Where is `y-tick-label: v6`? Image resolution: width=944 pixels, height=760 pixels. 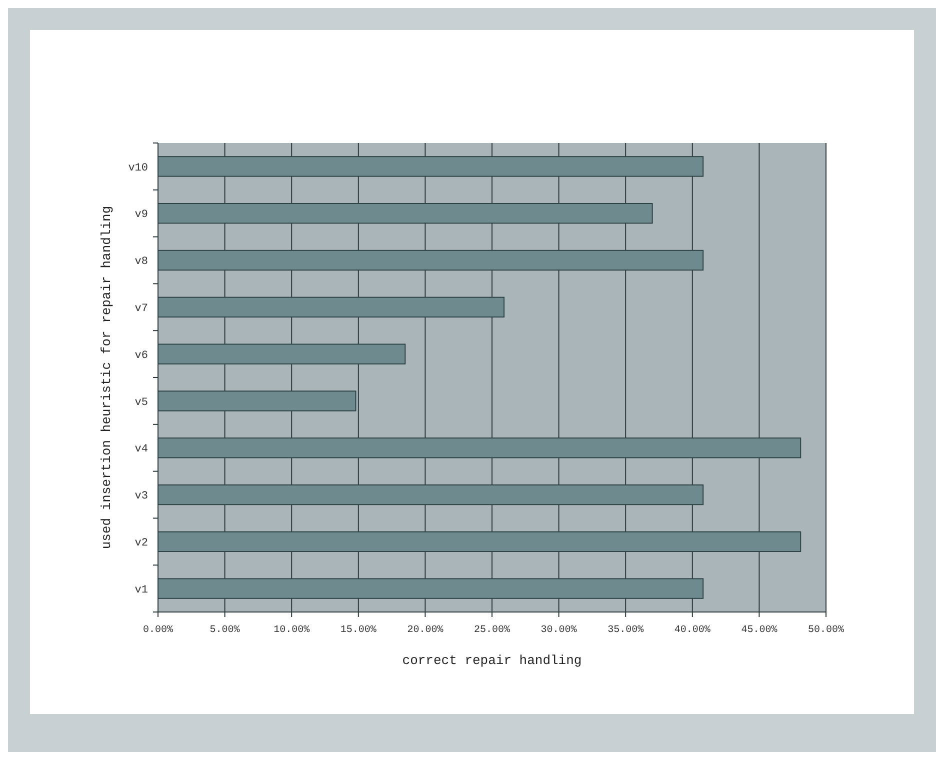
y-tick-label: v6 is located at coordinates (141, 356).